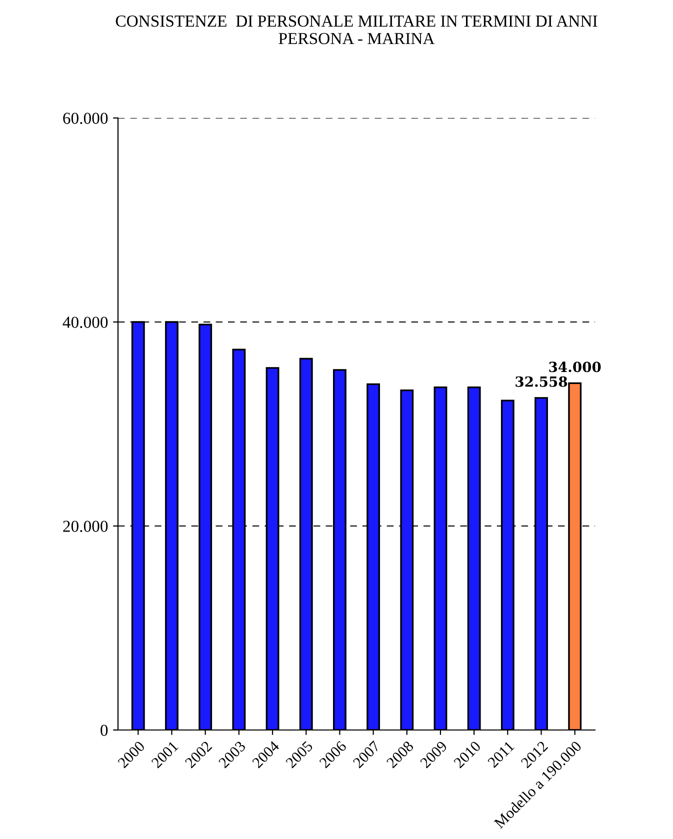 The width and height of the screenshot is (673, 839). I want to click on y-tick-label: 40.000, so click(85, 322).